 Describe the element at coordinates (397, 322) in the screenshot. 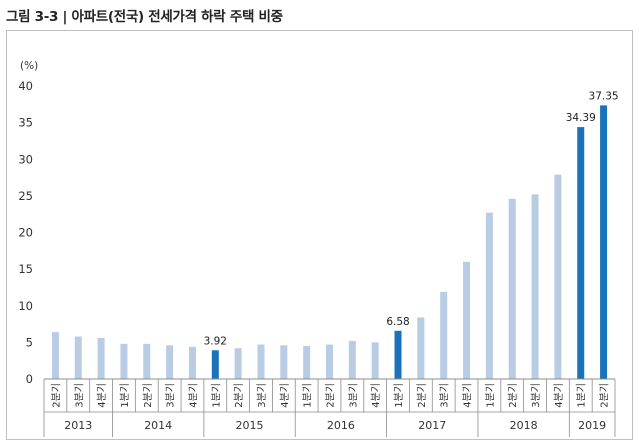

I see `data-label: 6.58` at that location.